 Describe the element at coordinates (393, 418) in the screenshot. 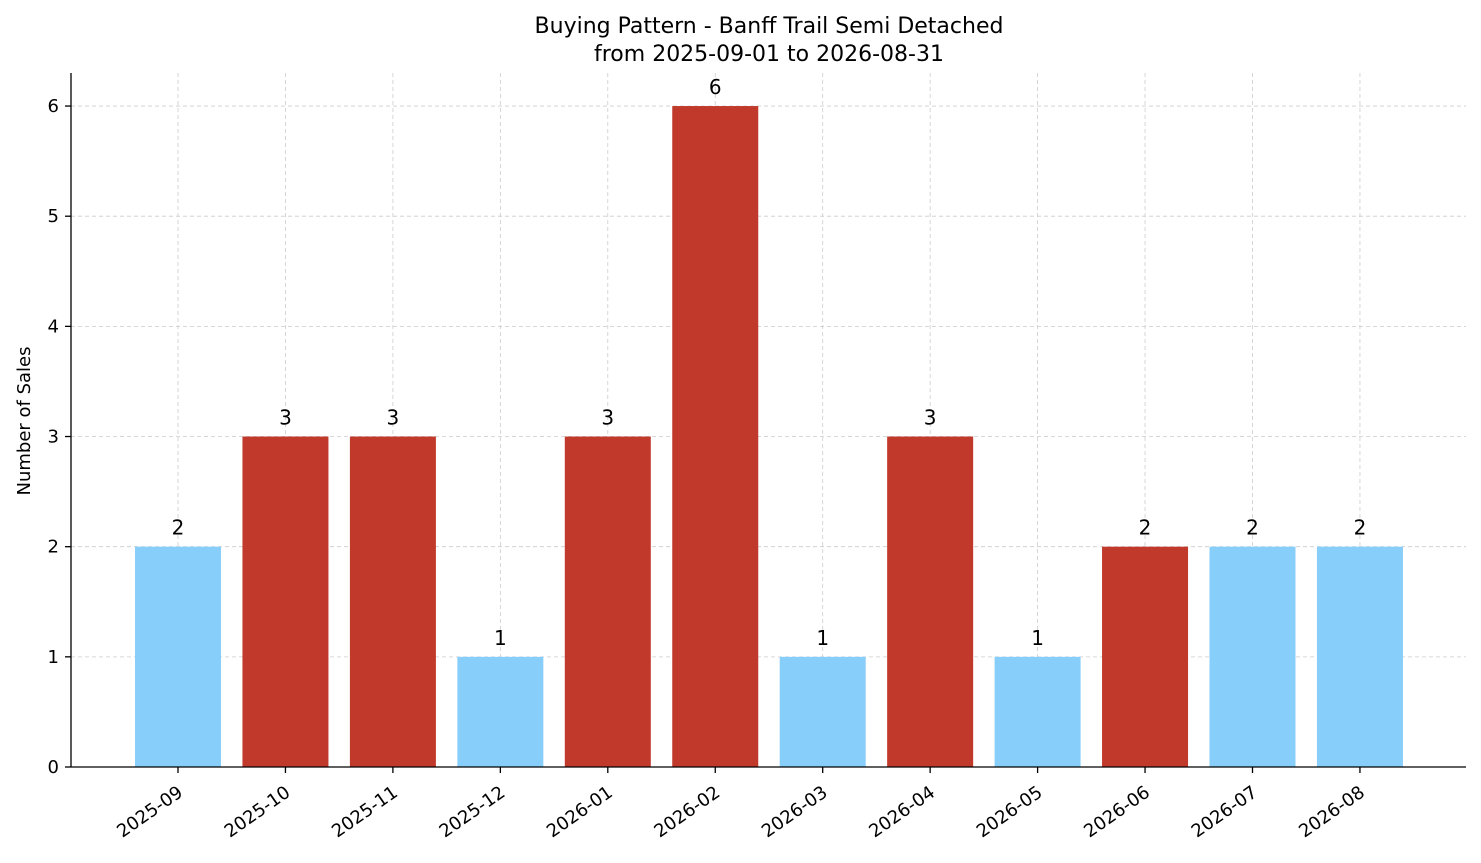

I see `value-label-2025-11: 3` at that location.